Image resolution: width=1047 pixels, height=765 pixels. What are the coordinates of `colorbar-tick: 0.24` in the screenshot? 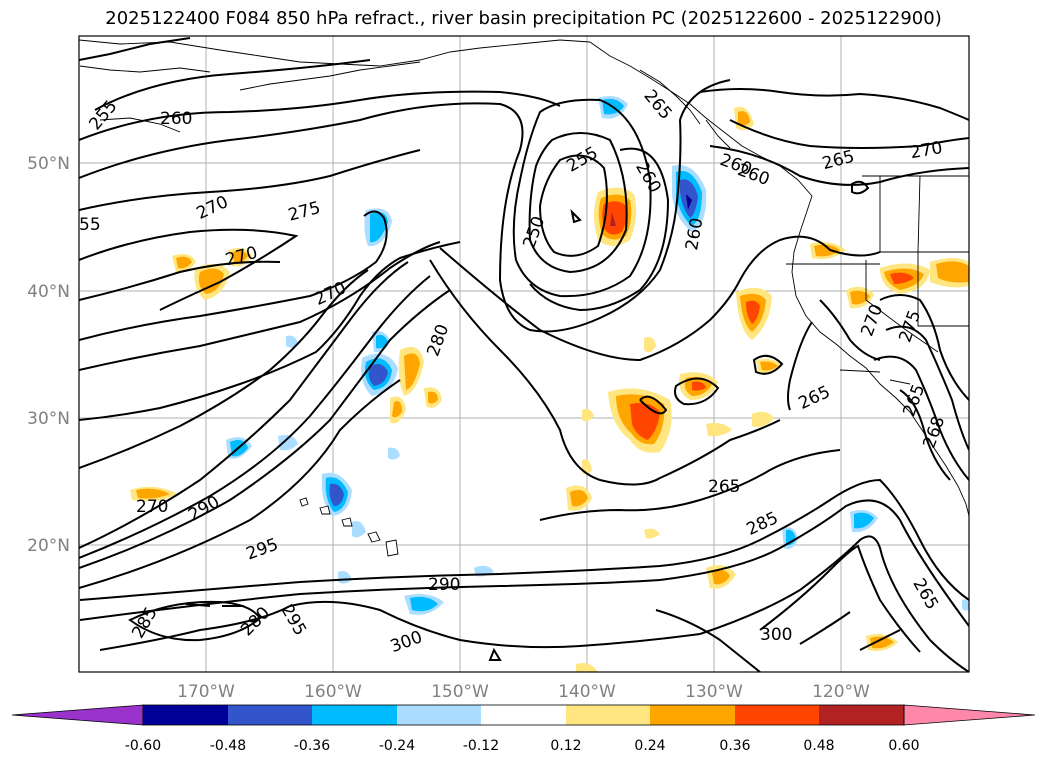 It's located at (649, 746).